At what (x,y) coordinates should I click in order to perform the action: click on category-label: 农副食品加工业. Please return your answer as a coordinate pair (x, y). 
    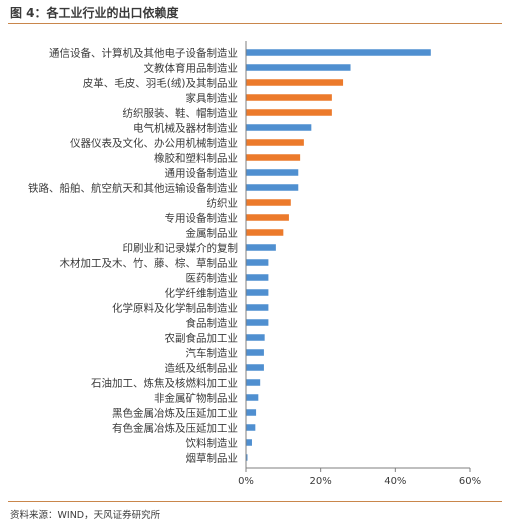
    Looking at the image, I should click on (202, 337).